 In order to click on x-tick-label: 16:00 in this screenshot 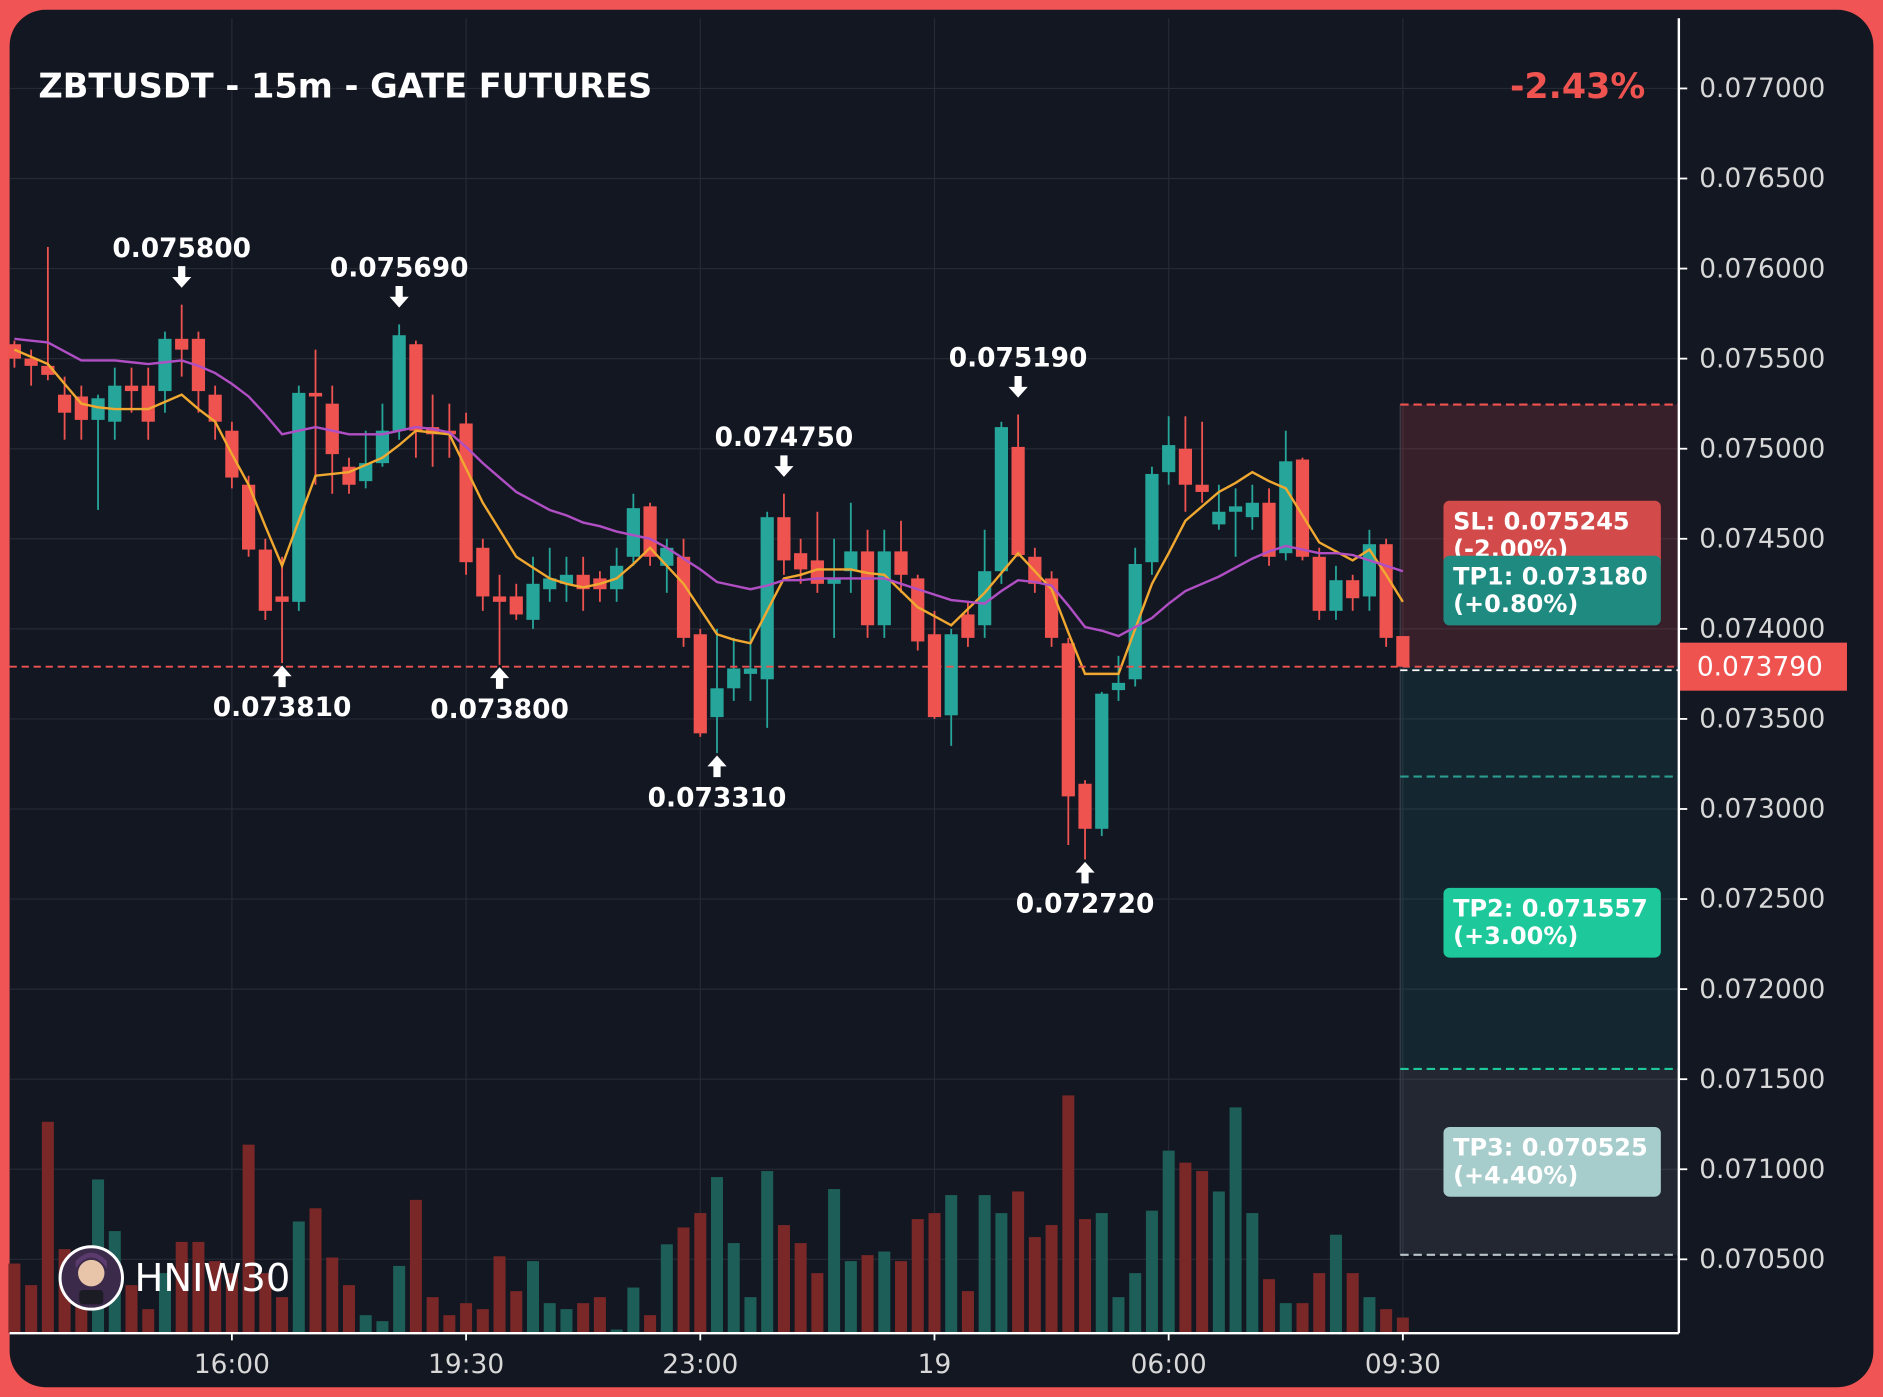, I will do `click(232, 1364)`.